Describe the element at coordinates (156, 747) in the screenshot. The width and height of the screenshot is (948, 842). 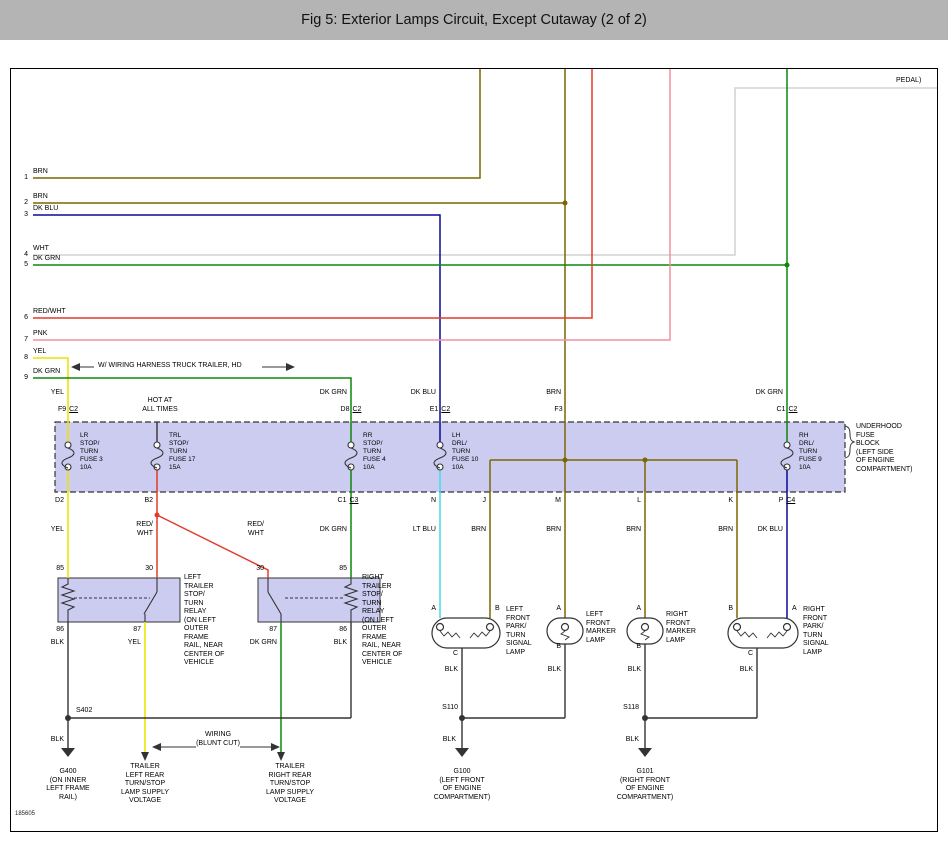
I see `blunt-cut-left-arrow` at that location.